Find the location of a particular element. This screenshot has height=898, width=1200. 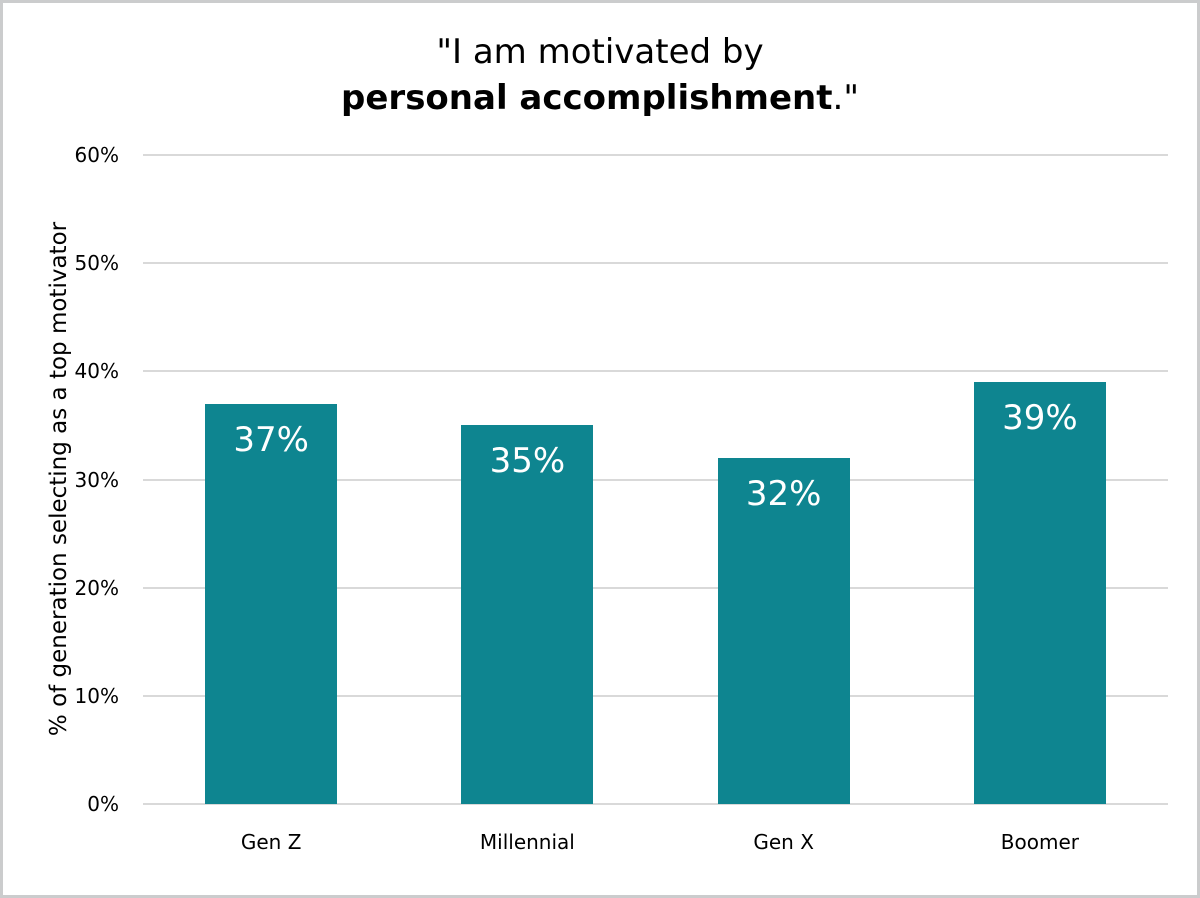

chart-title-line1: "I am motivated by is located at coordinates (600, 52).